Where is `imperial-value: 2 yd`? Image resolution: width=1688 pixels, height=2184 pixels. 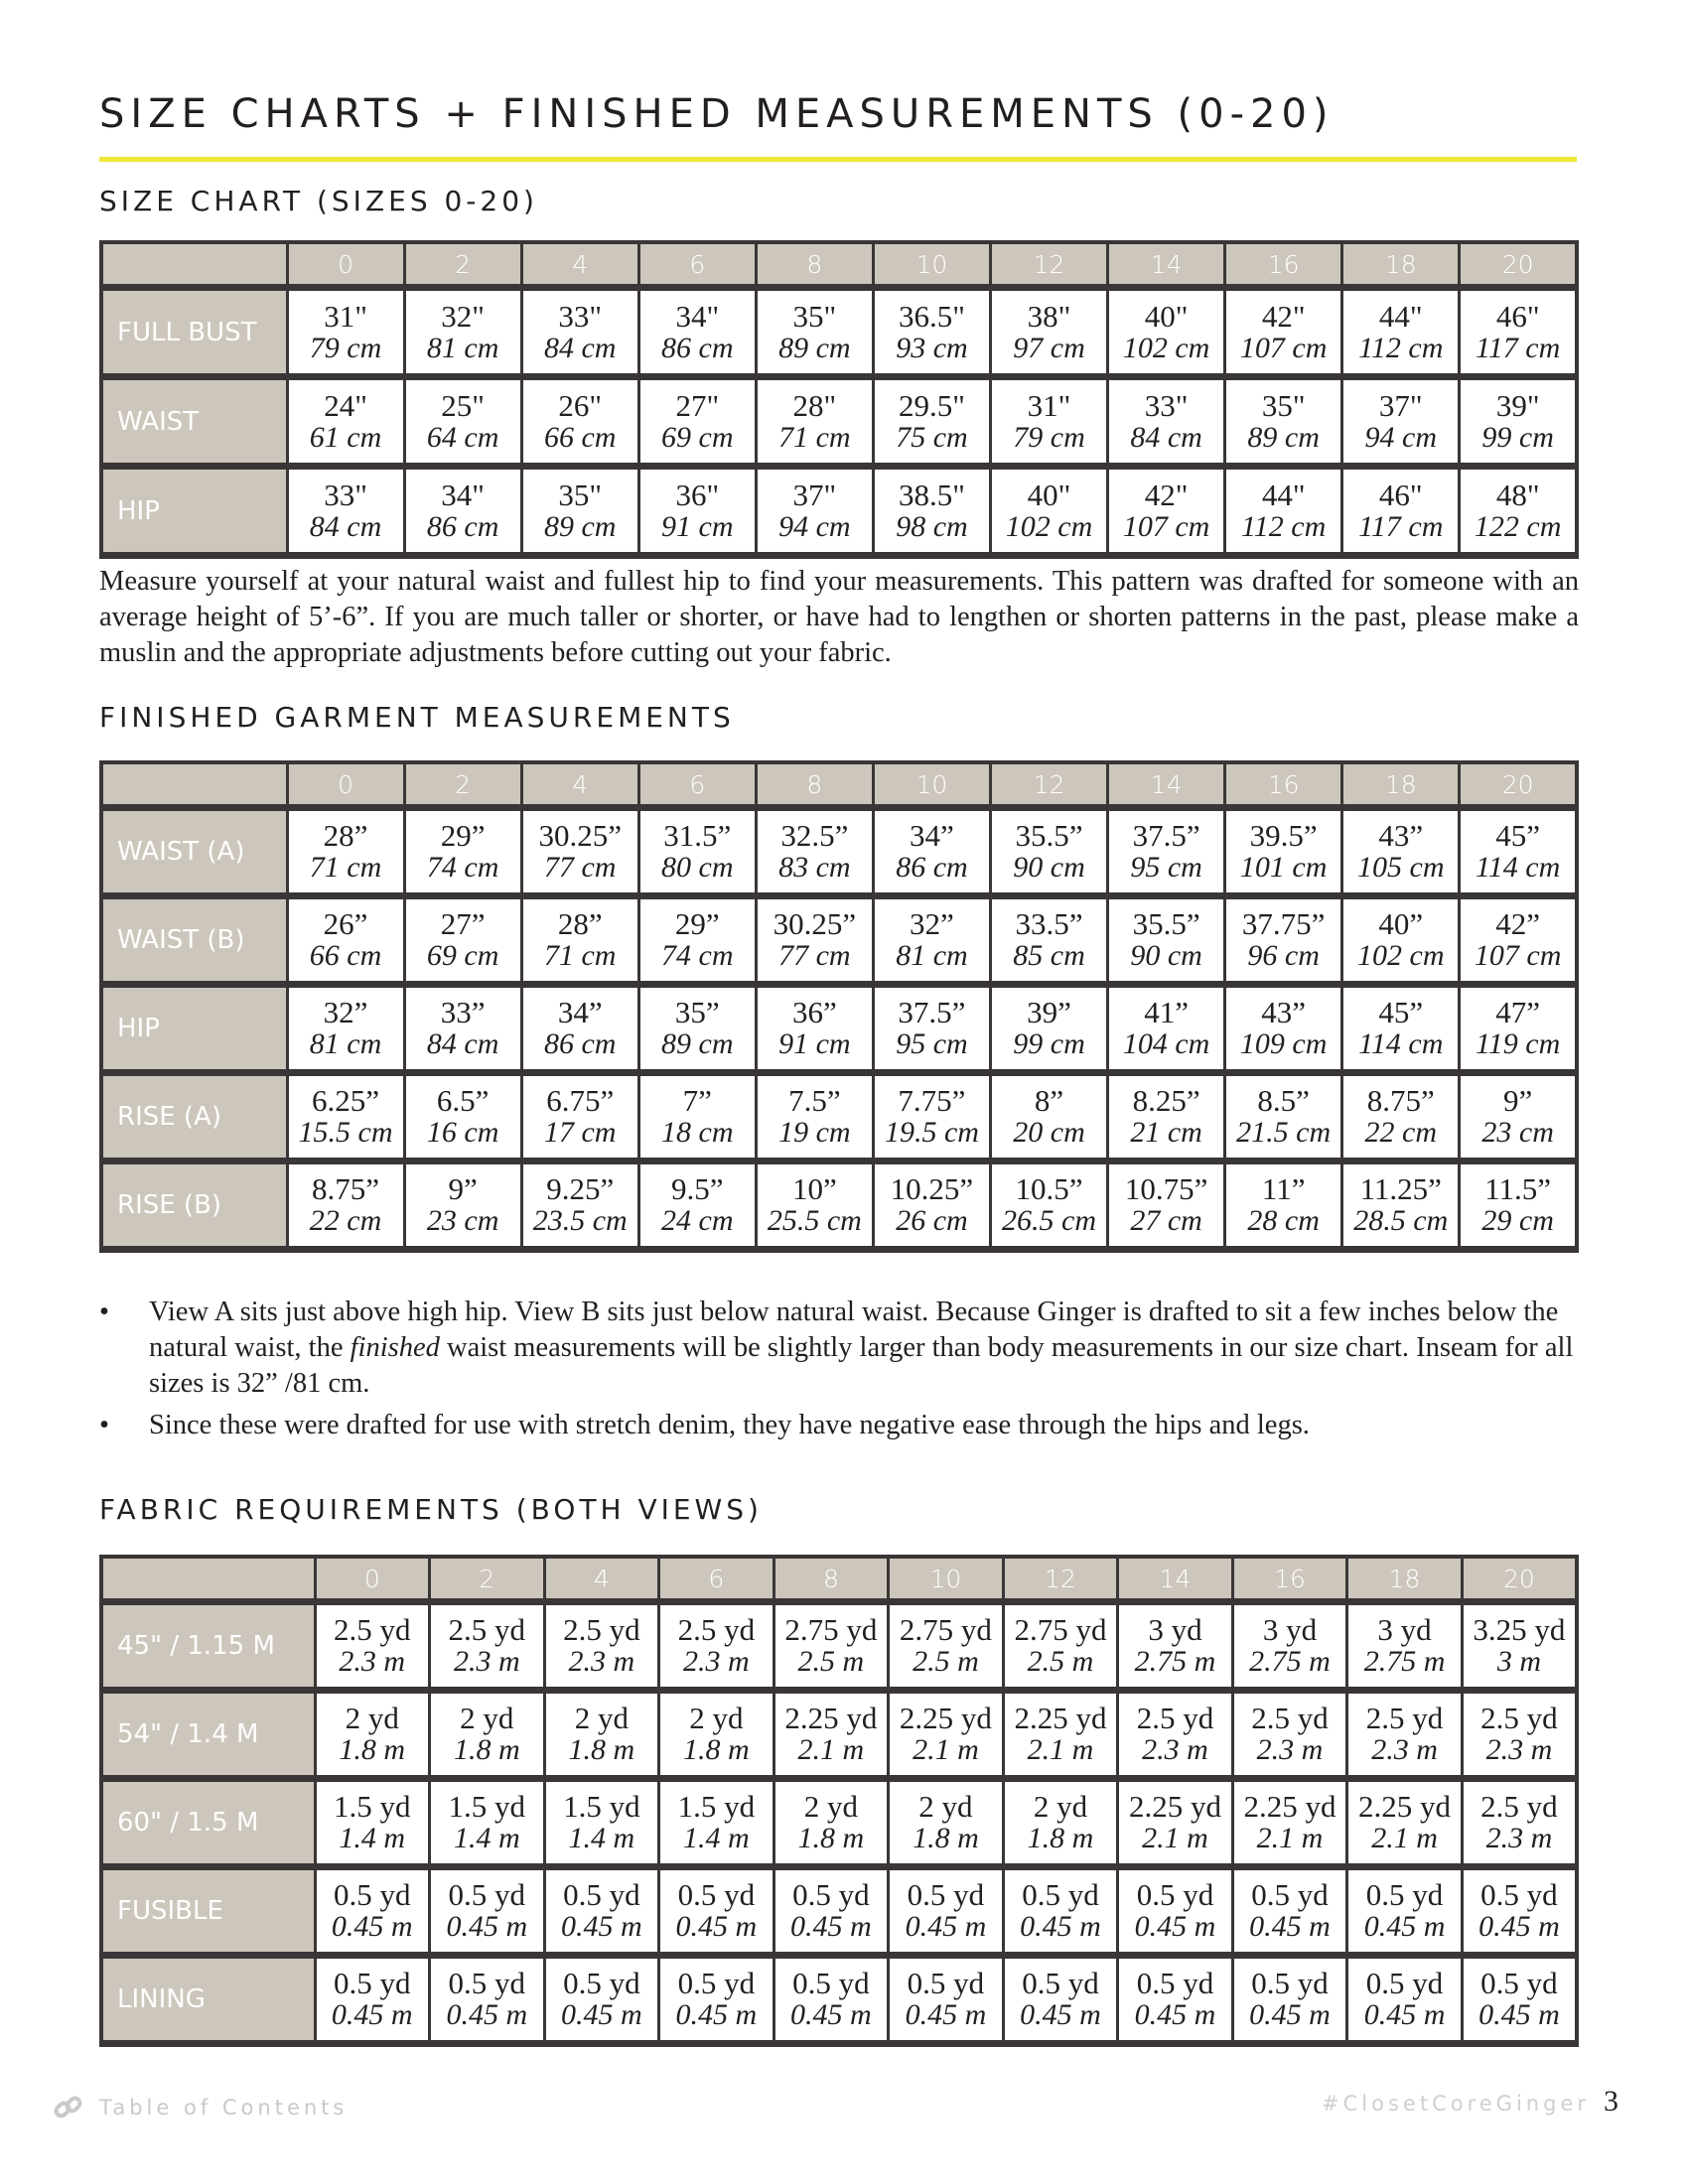 imperial-value: 2 yd is located at coordinates (1060, 1806).